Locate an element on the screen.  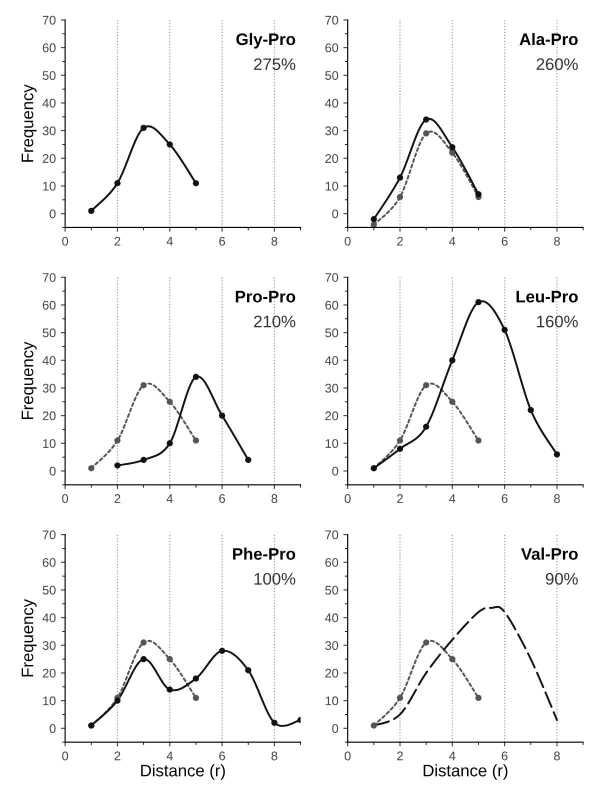
text: Leu-Pro is located at coordinates (547, 296).